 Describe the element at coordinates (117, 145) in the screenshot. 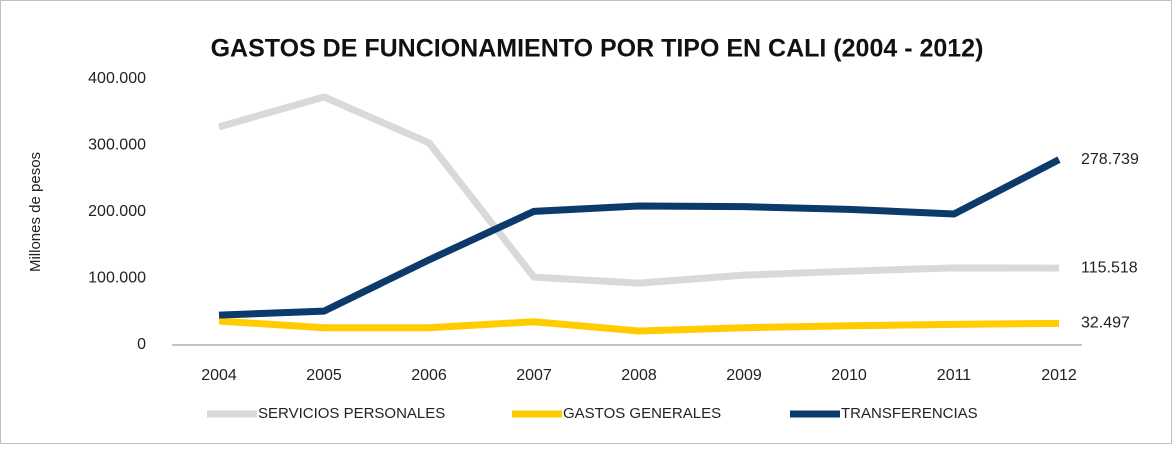

I see `y-tick-label: 300.000` at that location.